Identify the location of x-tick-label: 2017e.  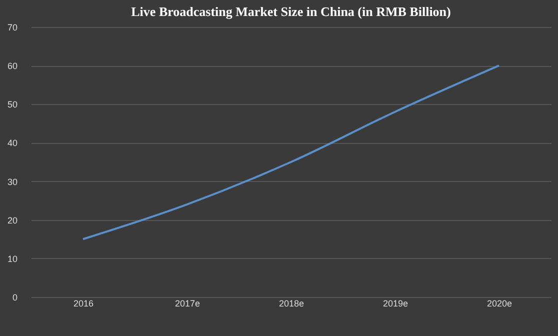
(187, 303).